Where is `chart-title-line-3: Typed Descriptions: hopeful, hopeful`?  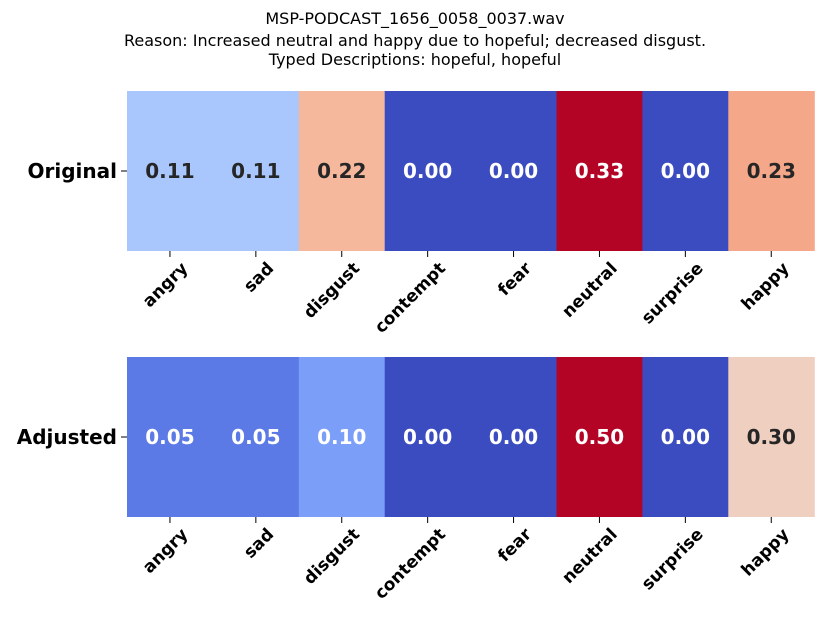 chart-title-line-3: Typed Descriptions: hopeful, hopeful is located at coordinates (414, 59).